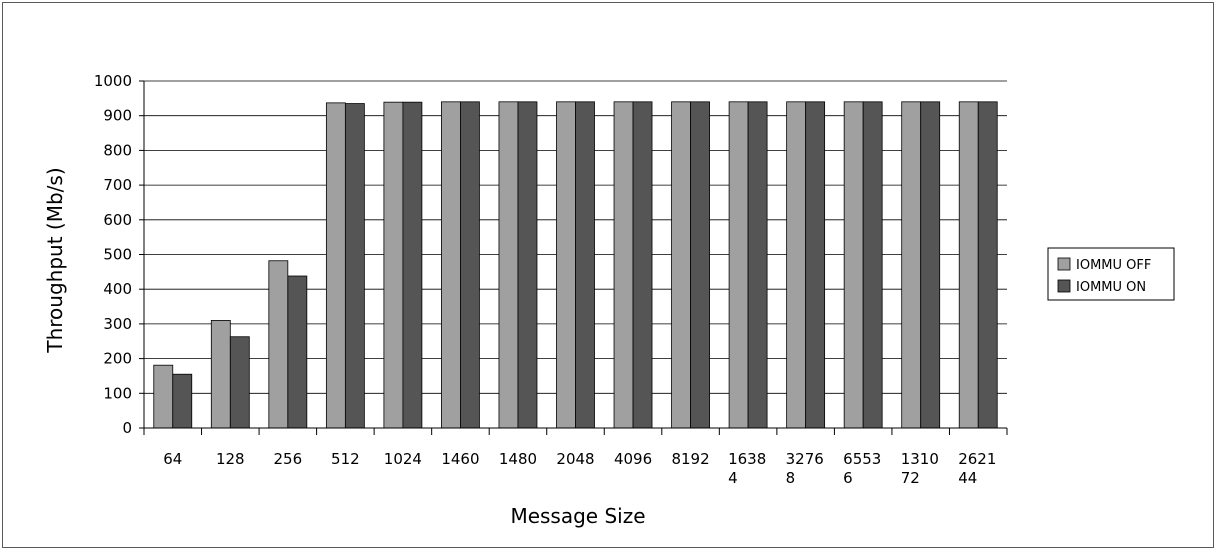  Describe the element at coordinates (117, 116) in the screenshot. I see `y-tick-label: 900` at that location.